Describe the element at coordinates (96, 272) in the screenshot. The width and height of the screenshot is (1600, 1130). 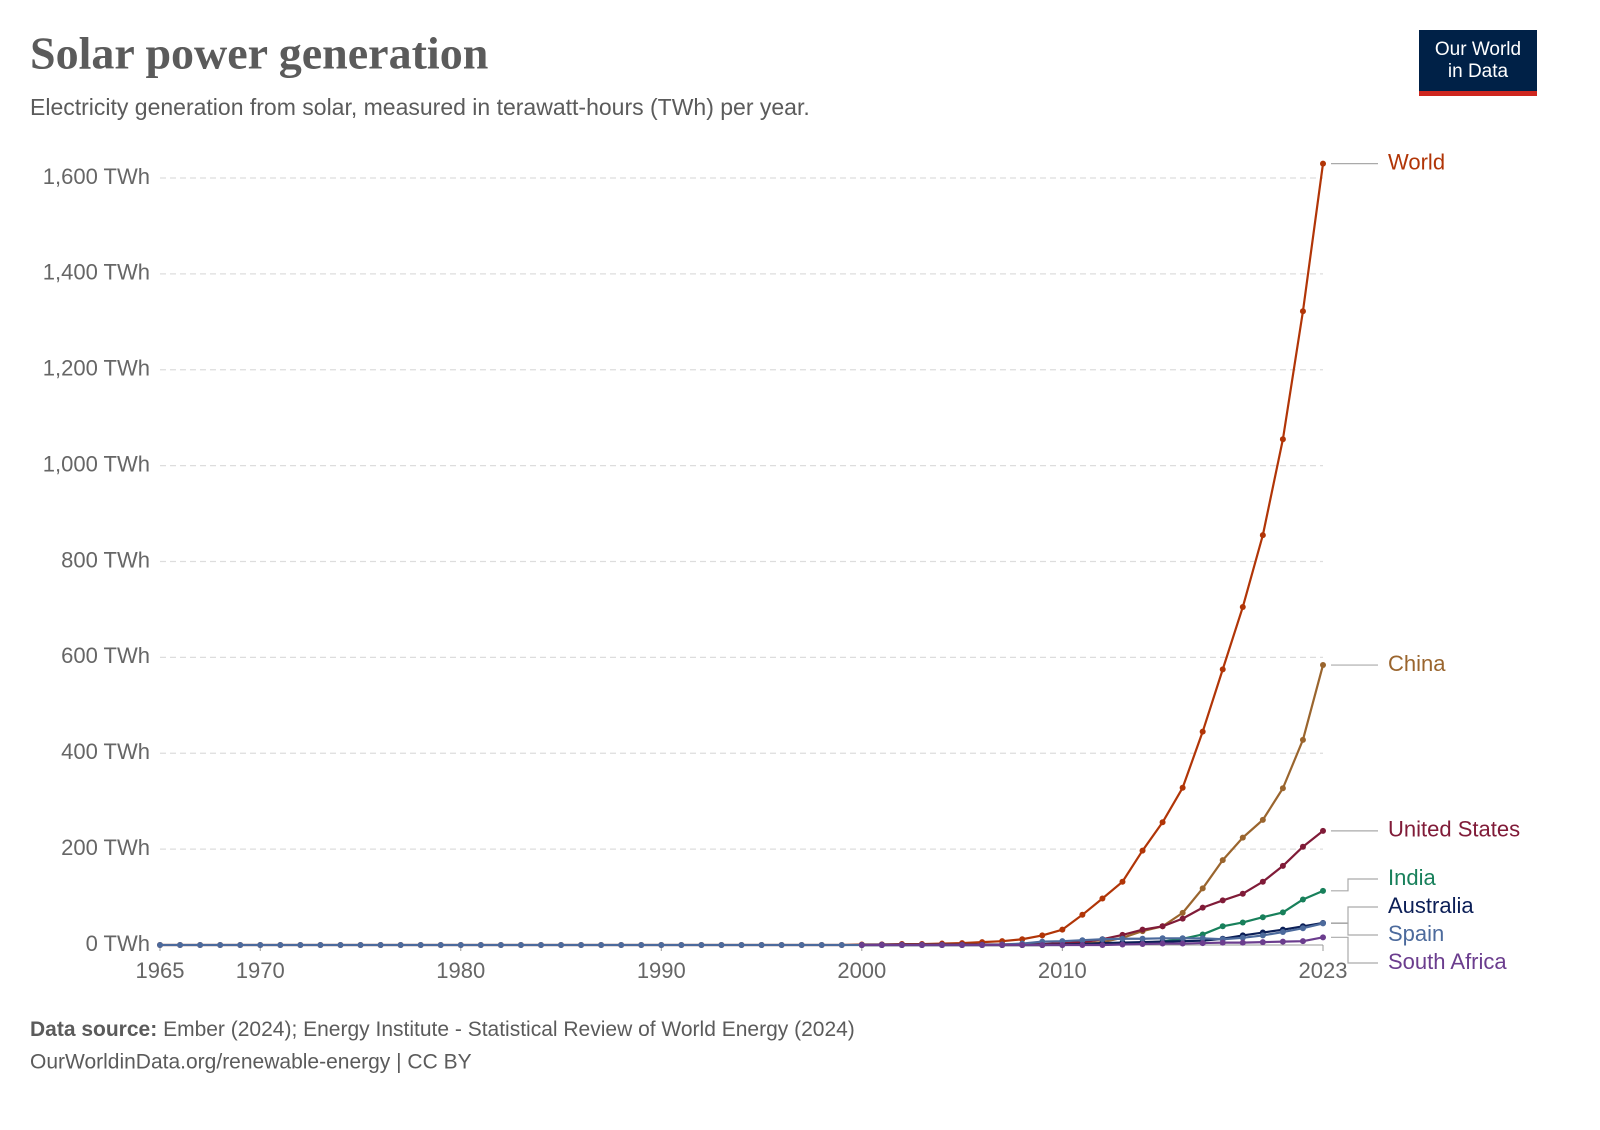
I see `y-tick-label: 1,400 TWh` at that location.